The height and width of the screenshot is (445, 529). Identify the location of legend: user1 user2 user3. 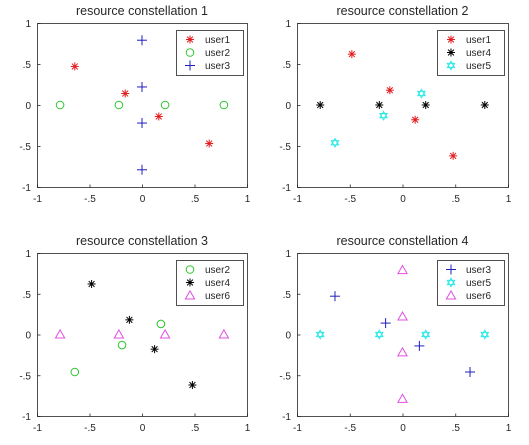
(210, 53).